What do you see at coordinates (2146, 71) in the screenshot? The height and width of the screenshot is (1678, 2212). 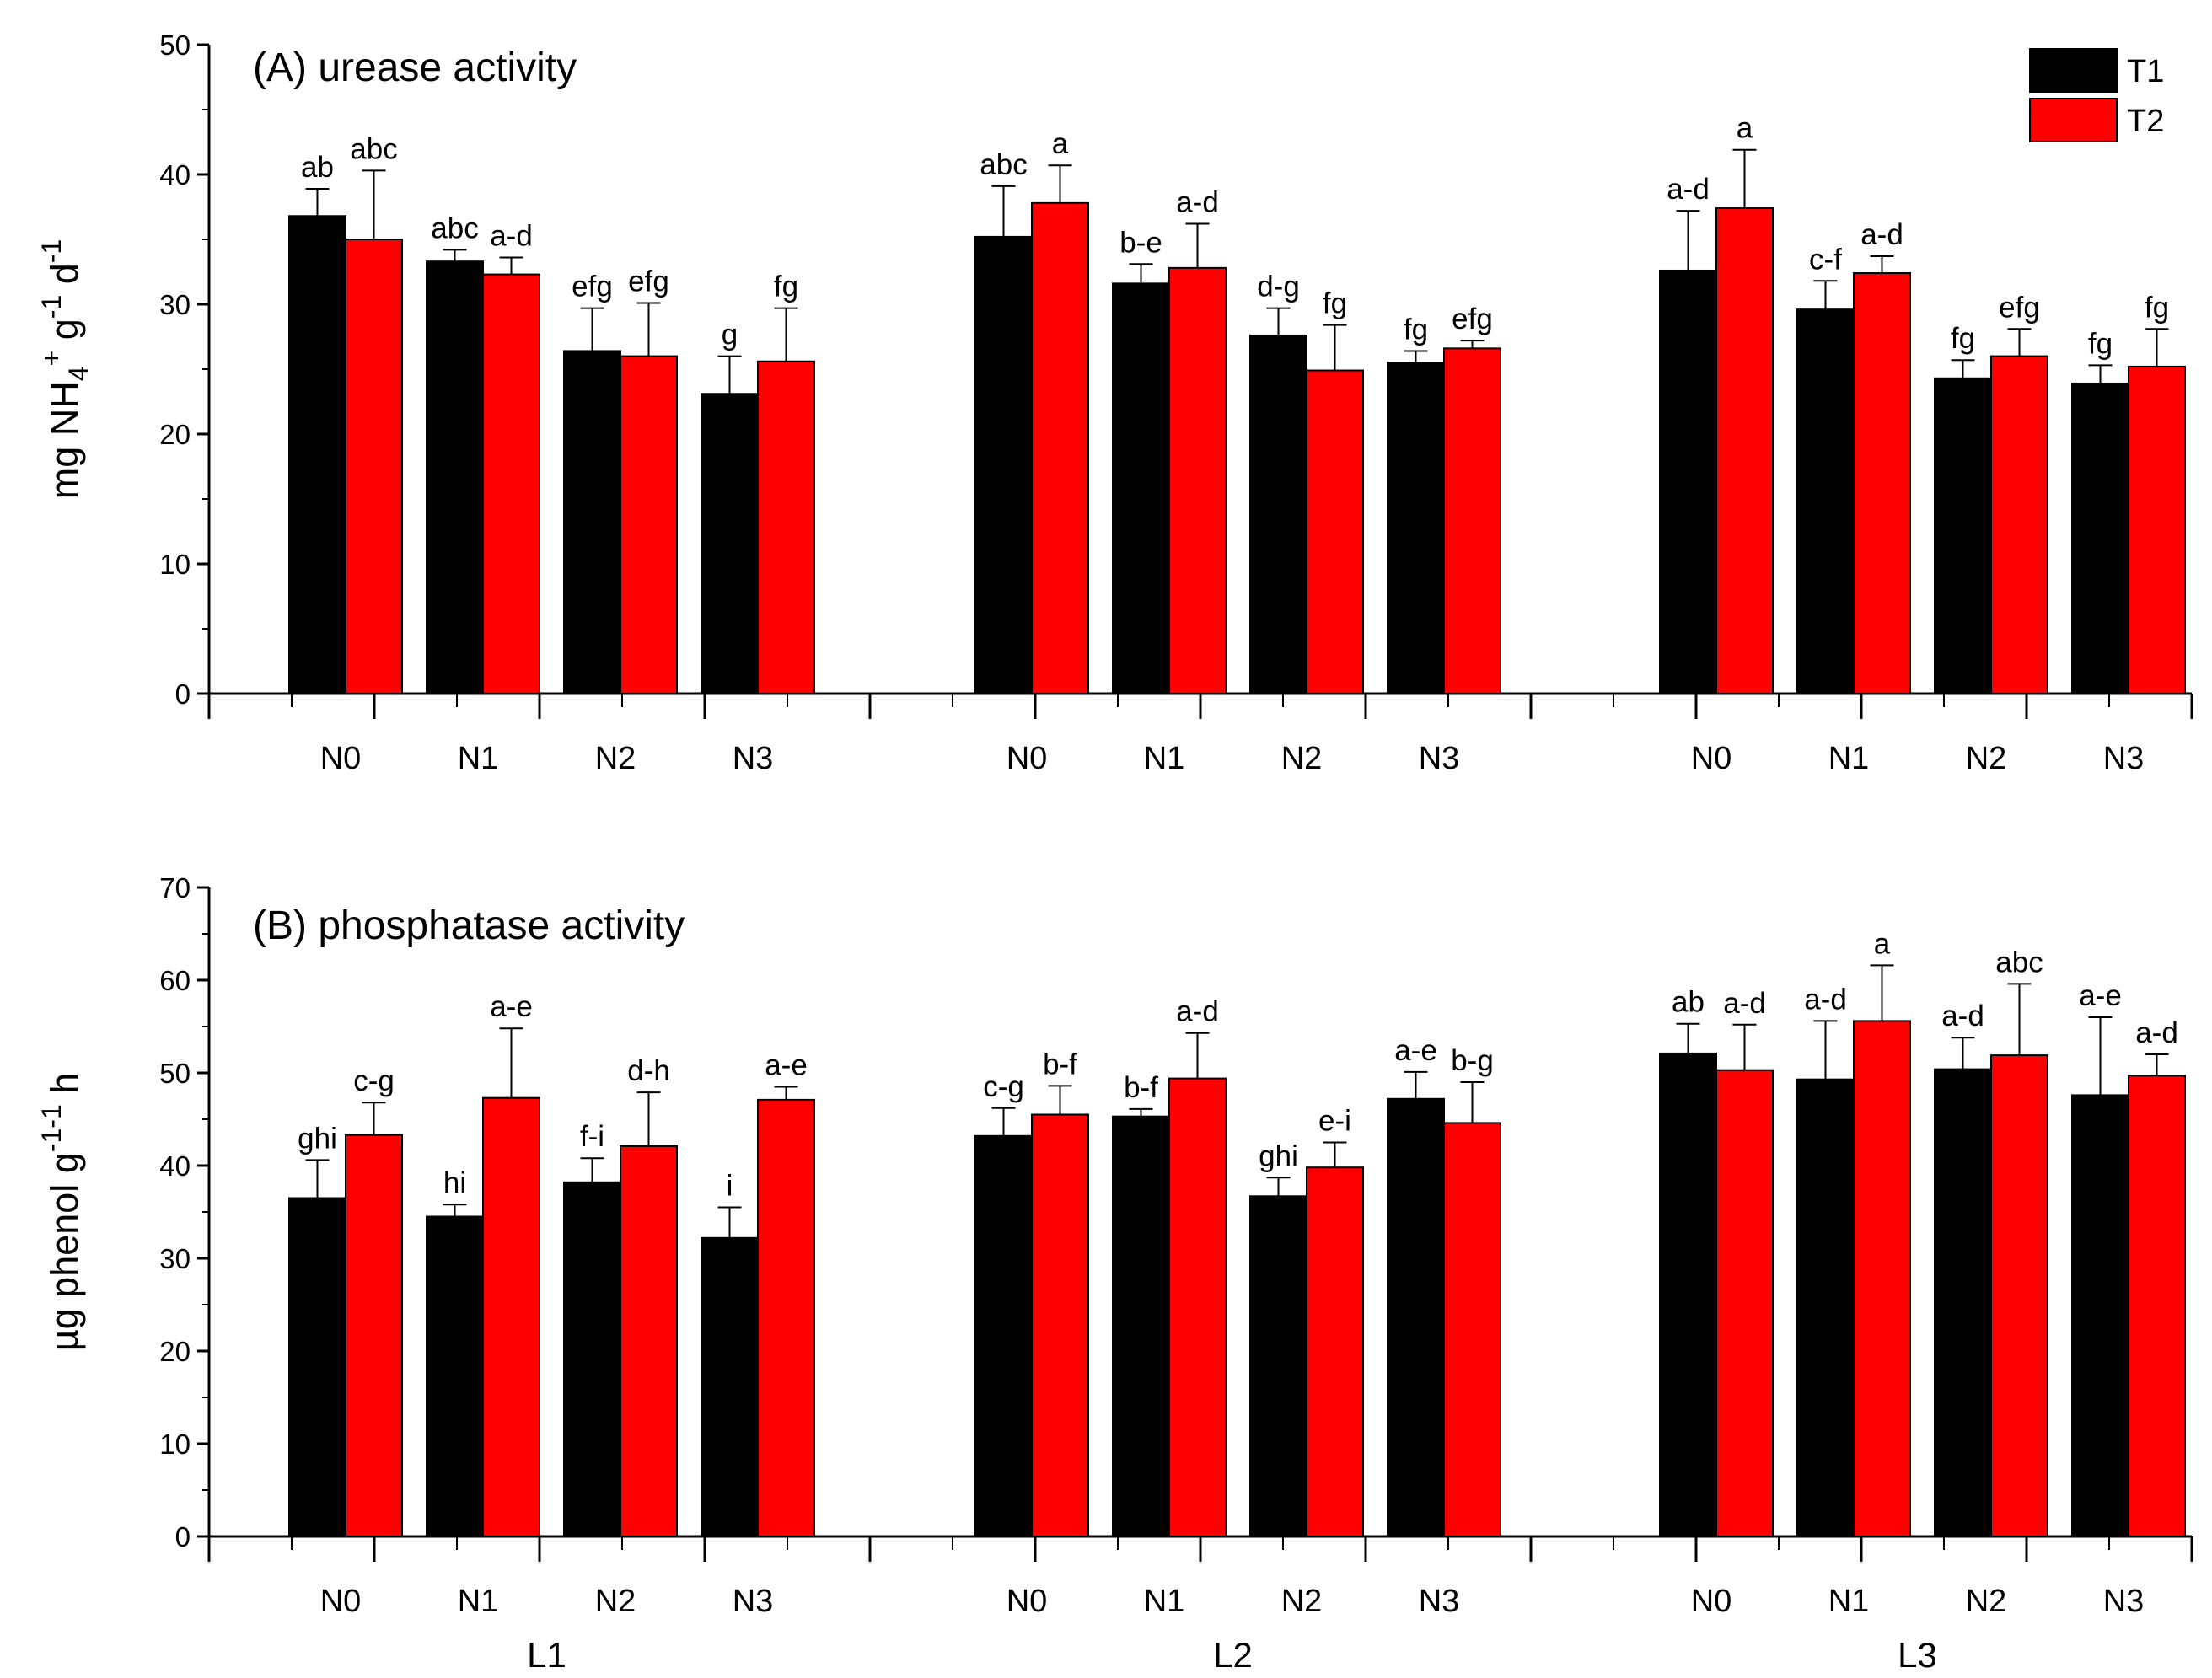 I see `legend-label-t1: T1` at bounding box center [2146, 71].